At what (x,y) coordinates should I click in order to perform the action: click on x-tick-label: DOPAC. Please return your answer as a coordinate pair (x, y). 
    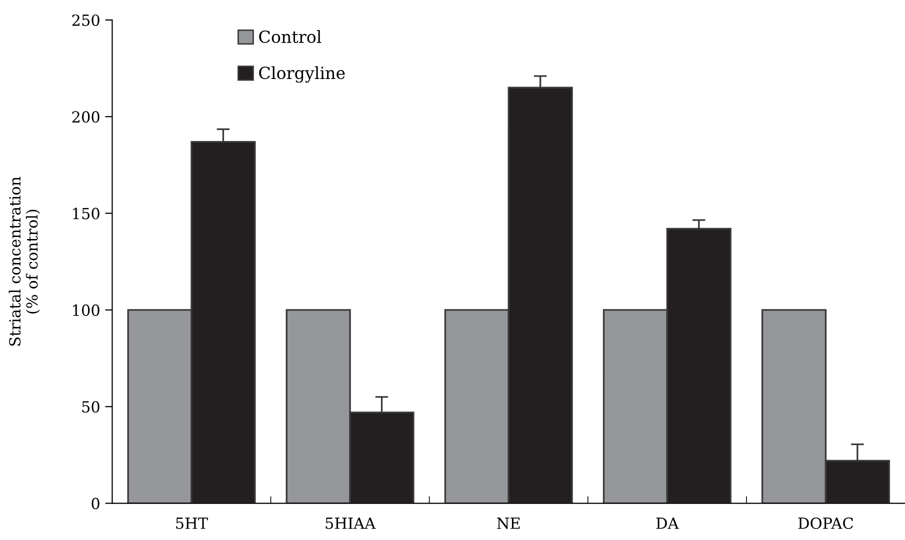
    Looking at the image, I should click on (825, 523).